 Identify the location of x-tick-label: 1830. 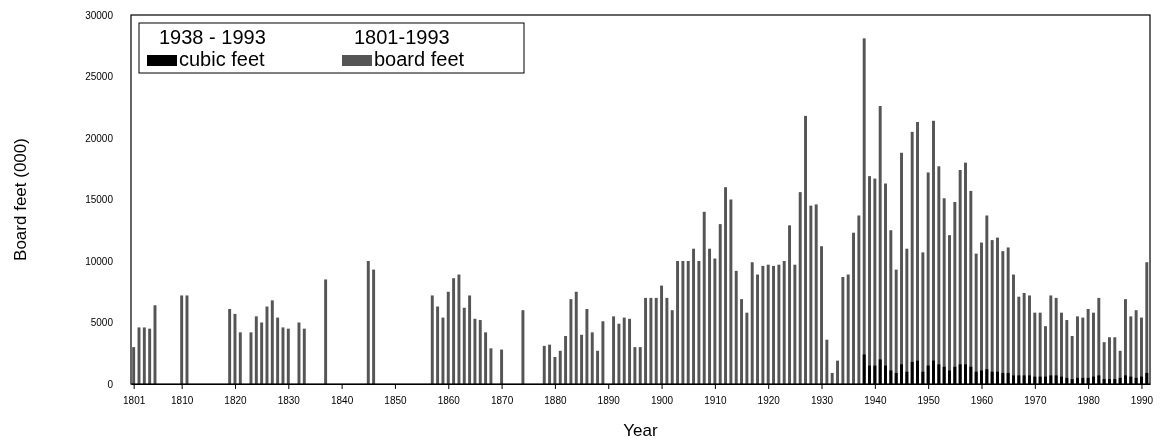
(289, 400).